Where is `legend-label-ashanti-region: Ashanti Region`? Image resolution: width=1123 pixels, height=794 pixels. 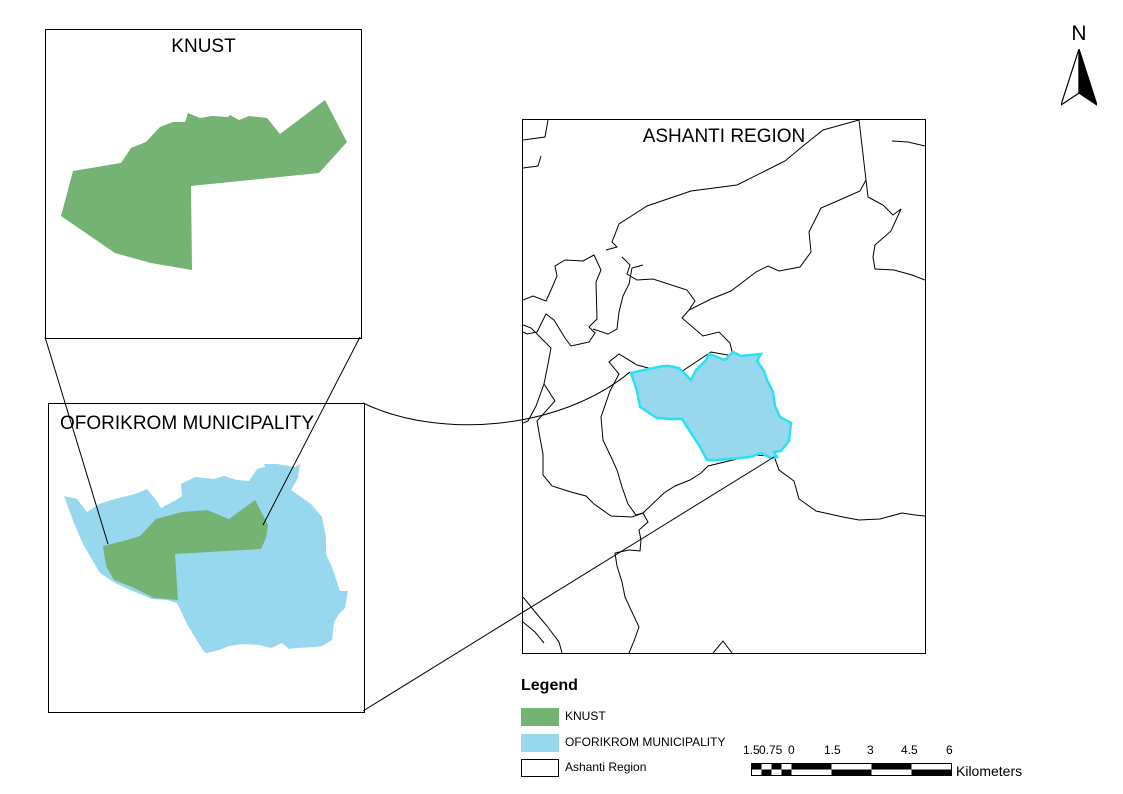
legend-label-ashanti-region: Ashanti Region is located at coordinates (606, 767).